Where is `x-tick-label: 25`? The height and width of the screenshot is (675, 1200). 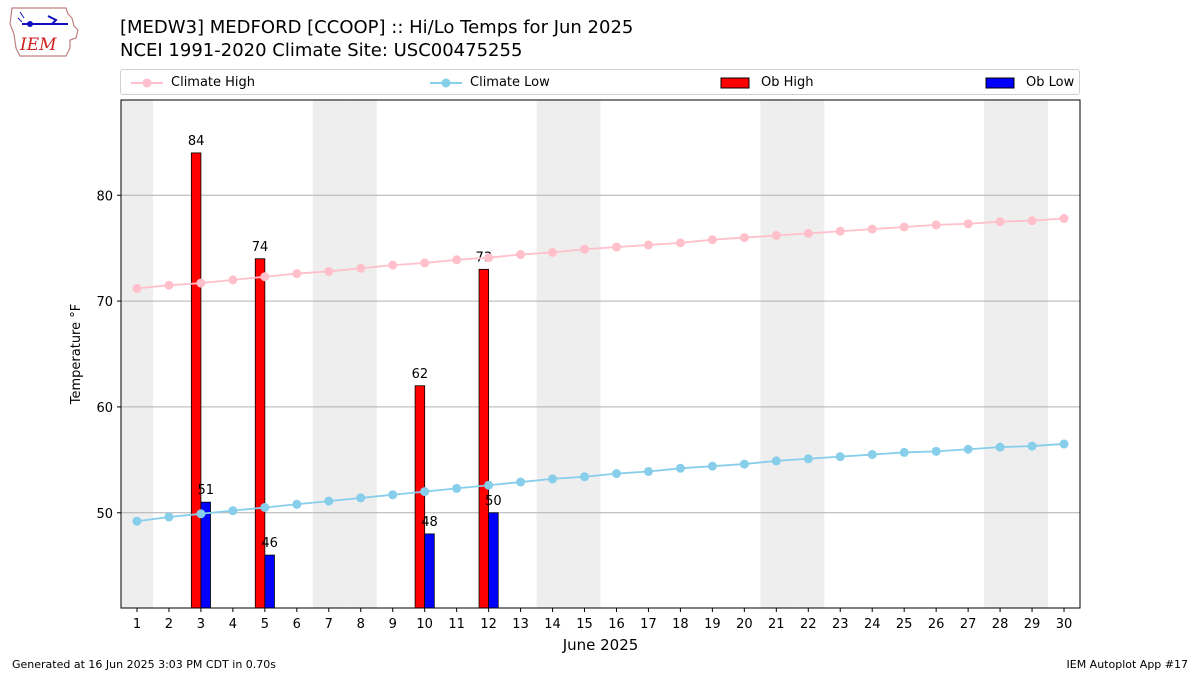
x-tick-label: 25 is located at coordinates (904, 624).